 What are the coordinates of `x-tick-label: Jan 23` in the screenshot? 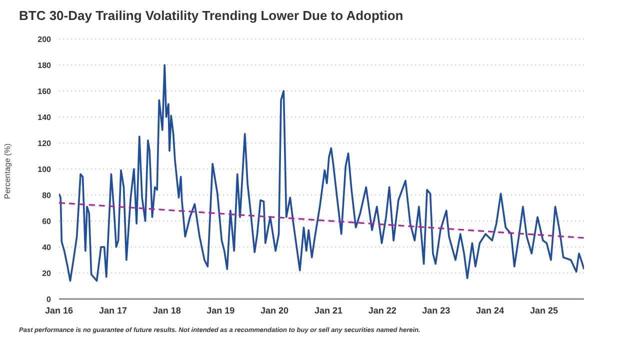 It's located at (436, 310).